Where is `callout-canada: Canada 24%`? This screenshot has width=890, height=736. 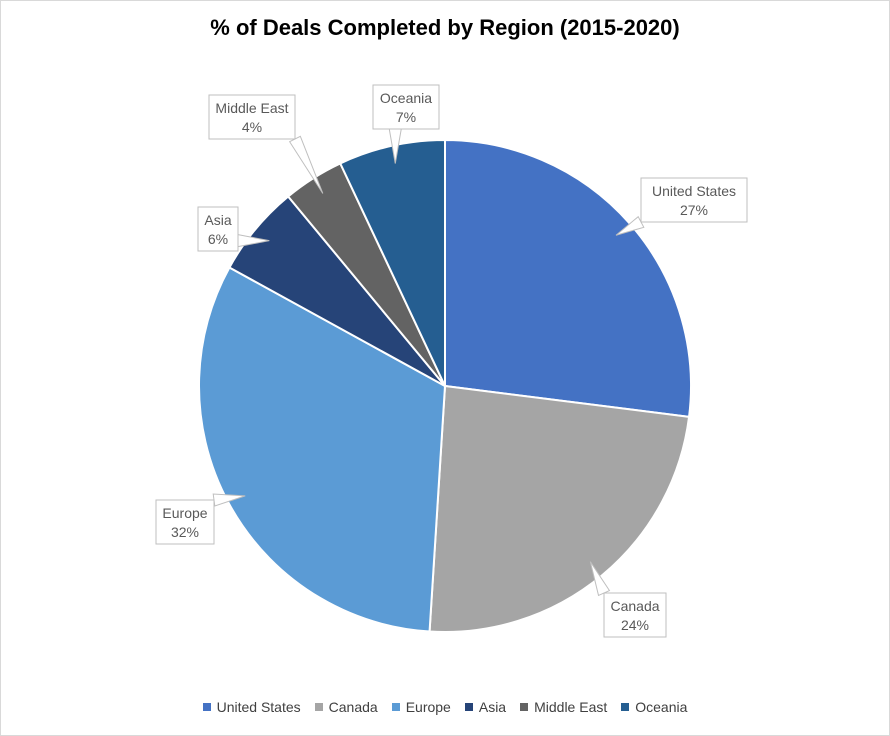 callout-canada: Canada 24% is located at coordinates (628, 599).